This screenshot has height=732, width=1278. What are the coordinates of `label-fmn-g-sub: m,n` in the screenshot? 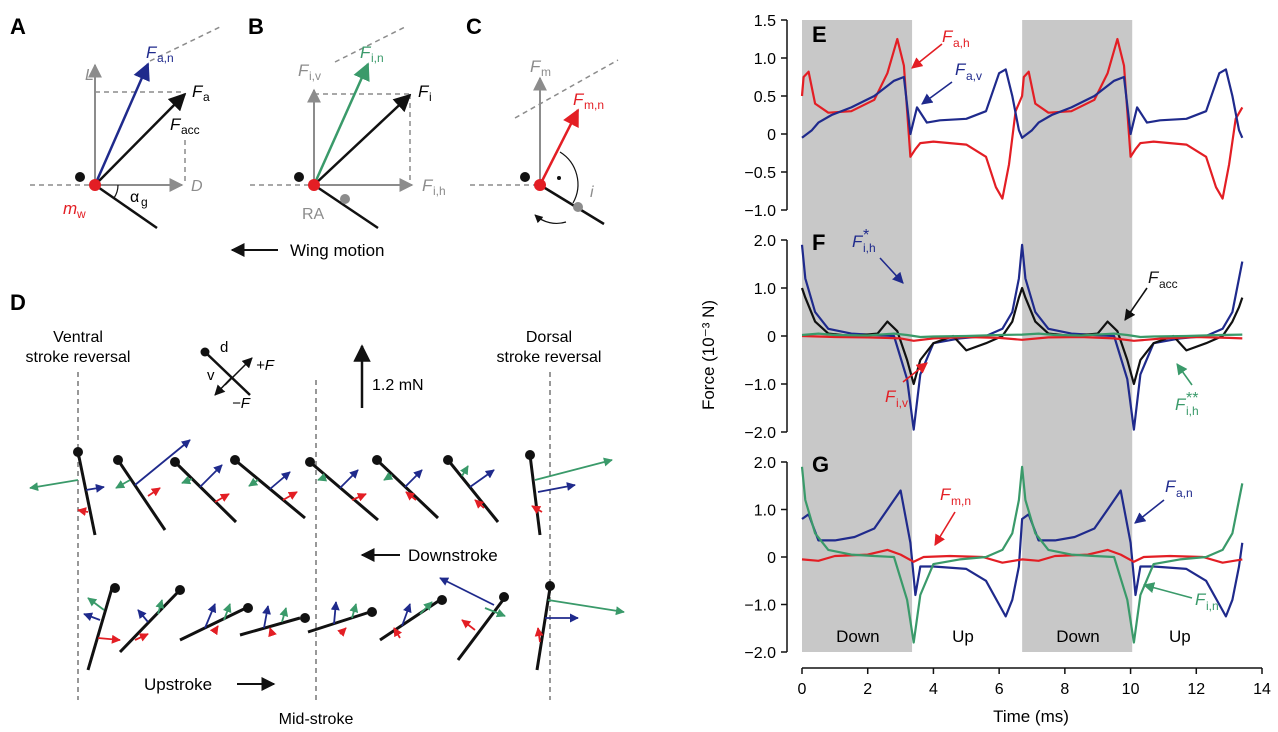 It's located at (961, 501).